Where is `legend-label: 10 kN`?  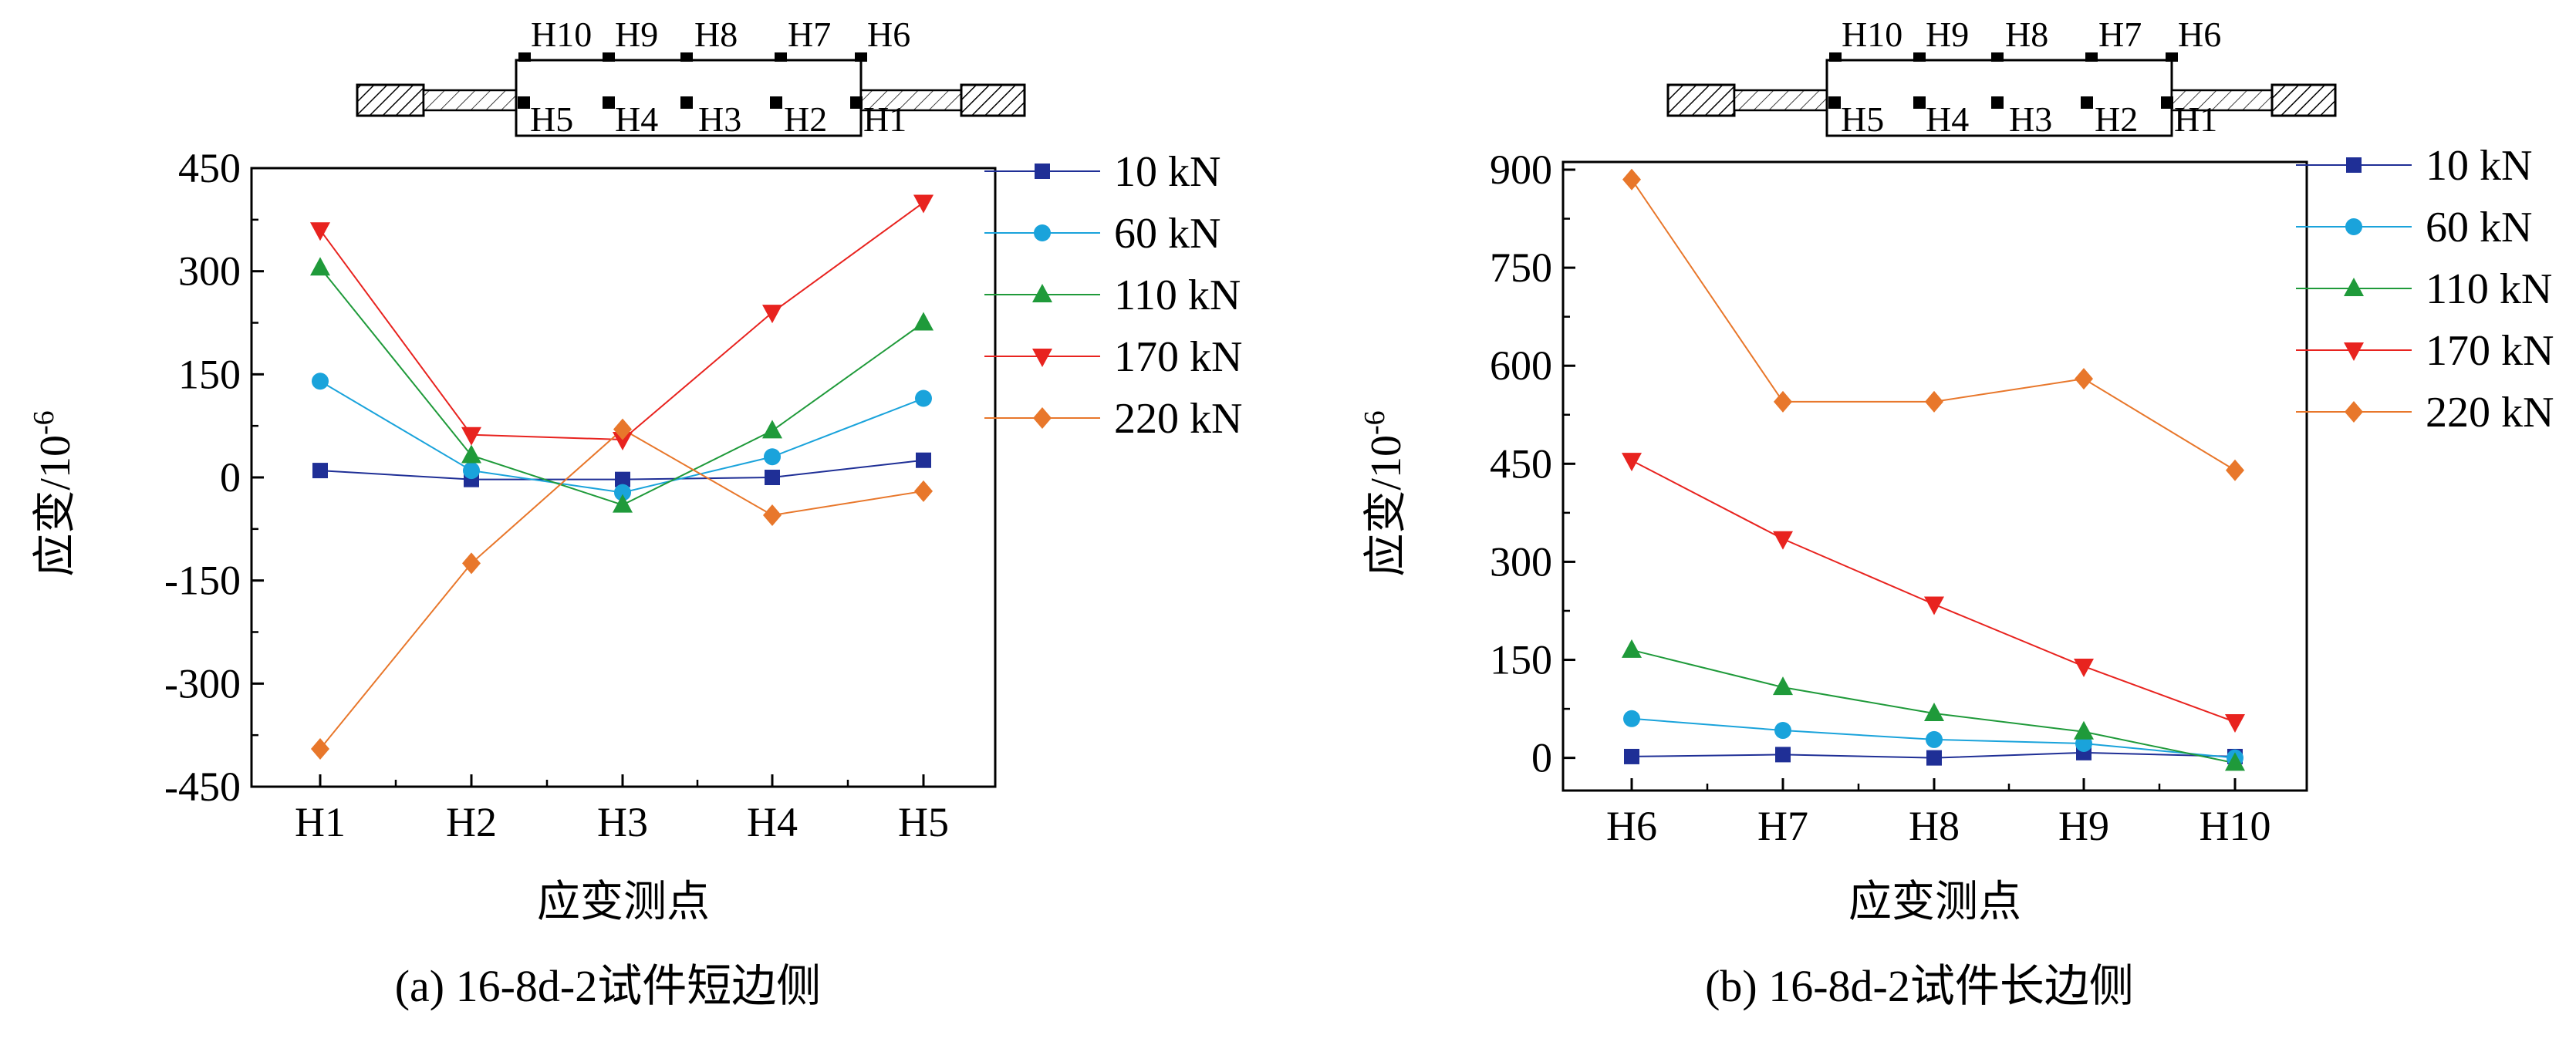
legend-label: 10 kN is located at coordinates (2479, 166).